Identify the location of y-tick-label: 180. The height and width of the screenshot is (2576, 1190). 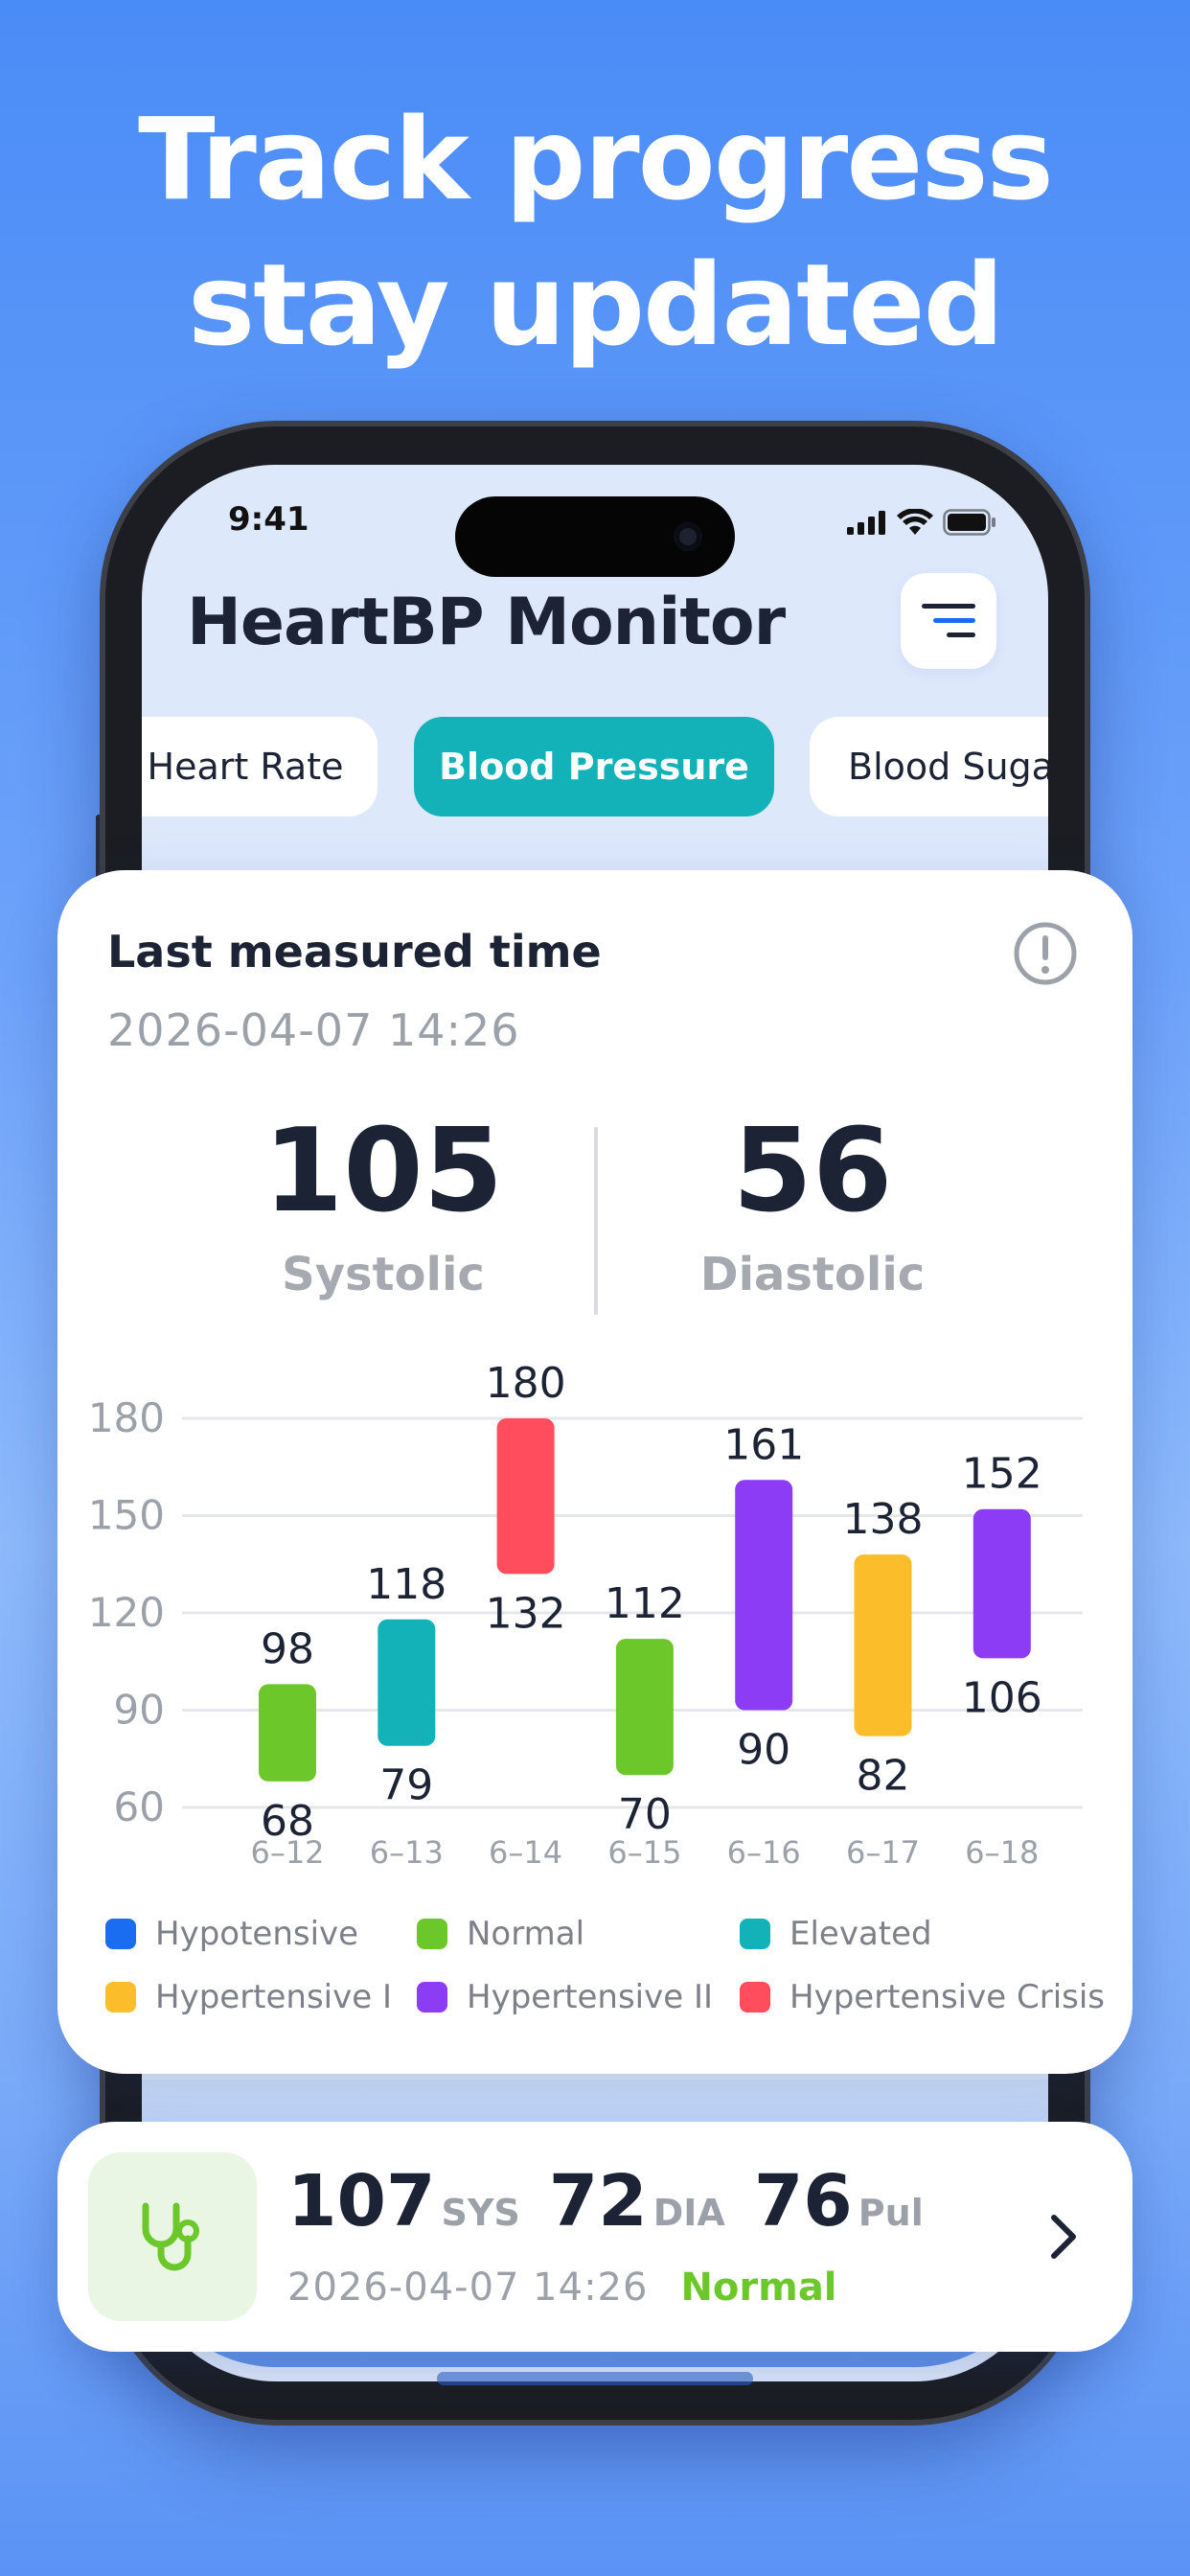
(127, 1417).